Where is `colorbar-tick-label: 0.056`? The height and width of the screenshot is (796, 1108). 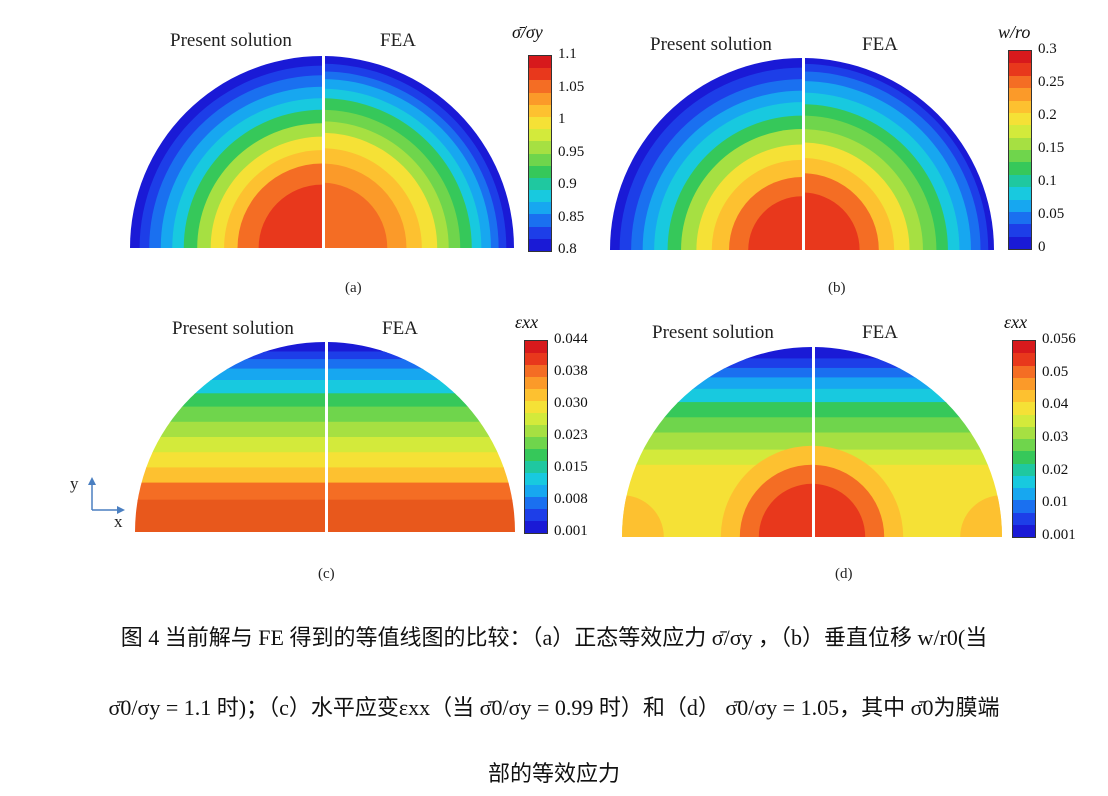
colorbar-tick-label: 0.056 is located at coordinates (1059, 339).